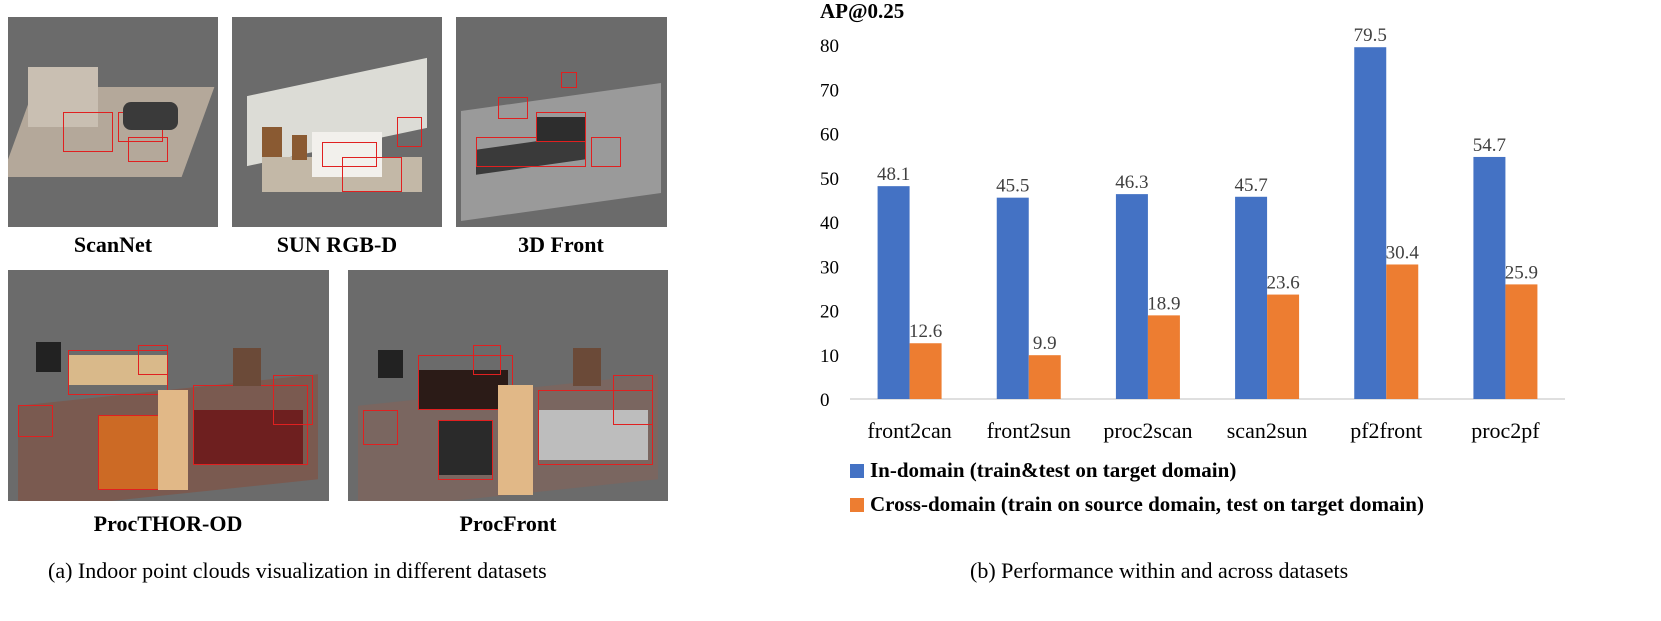 This screenshot has width=1661, height=621. Describe the element at coordinates (925, 331) in the screenshot. I see `data-label: 12.6` at that location.